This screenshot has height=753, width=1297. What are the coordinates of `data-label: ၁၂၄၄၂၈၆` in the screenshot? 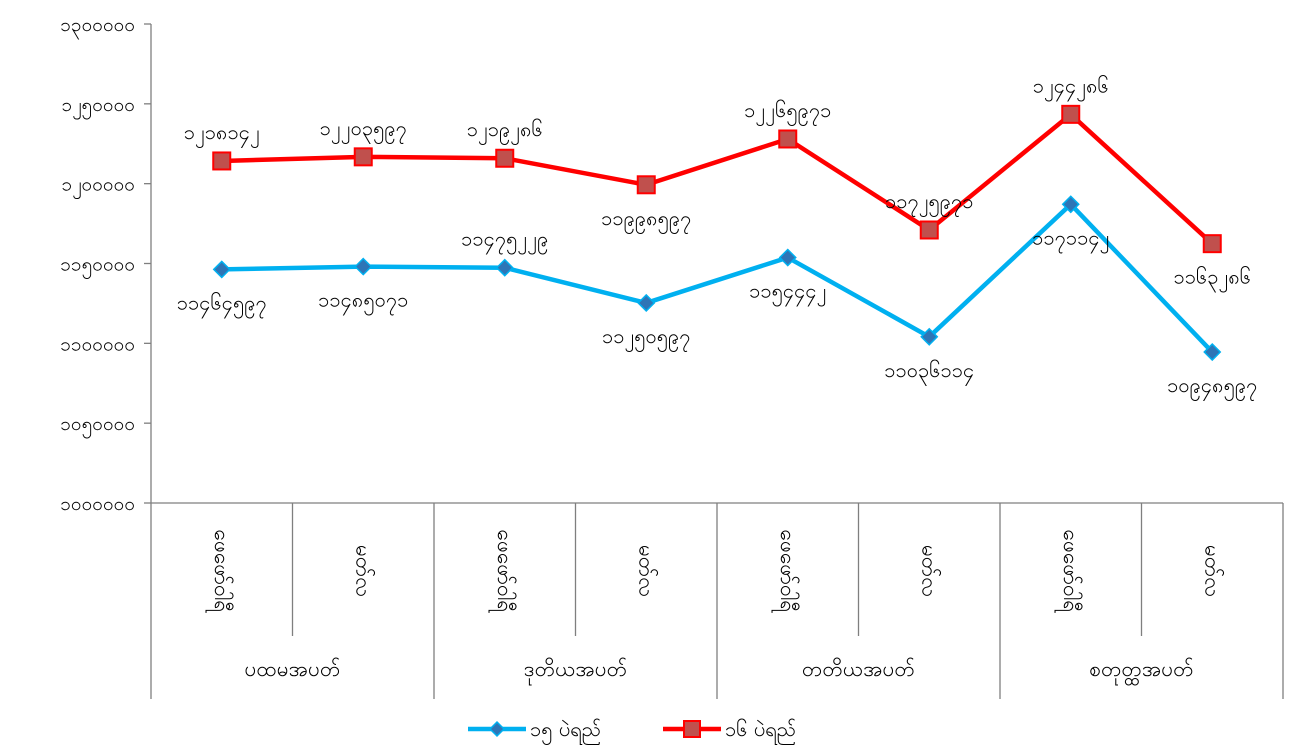 It's located at (1071, 87).